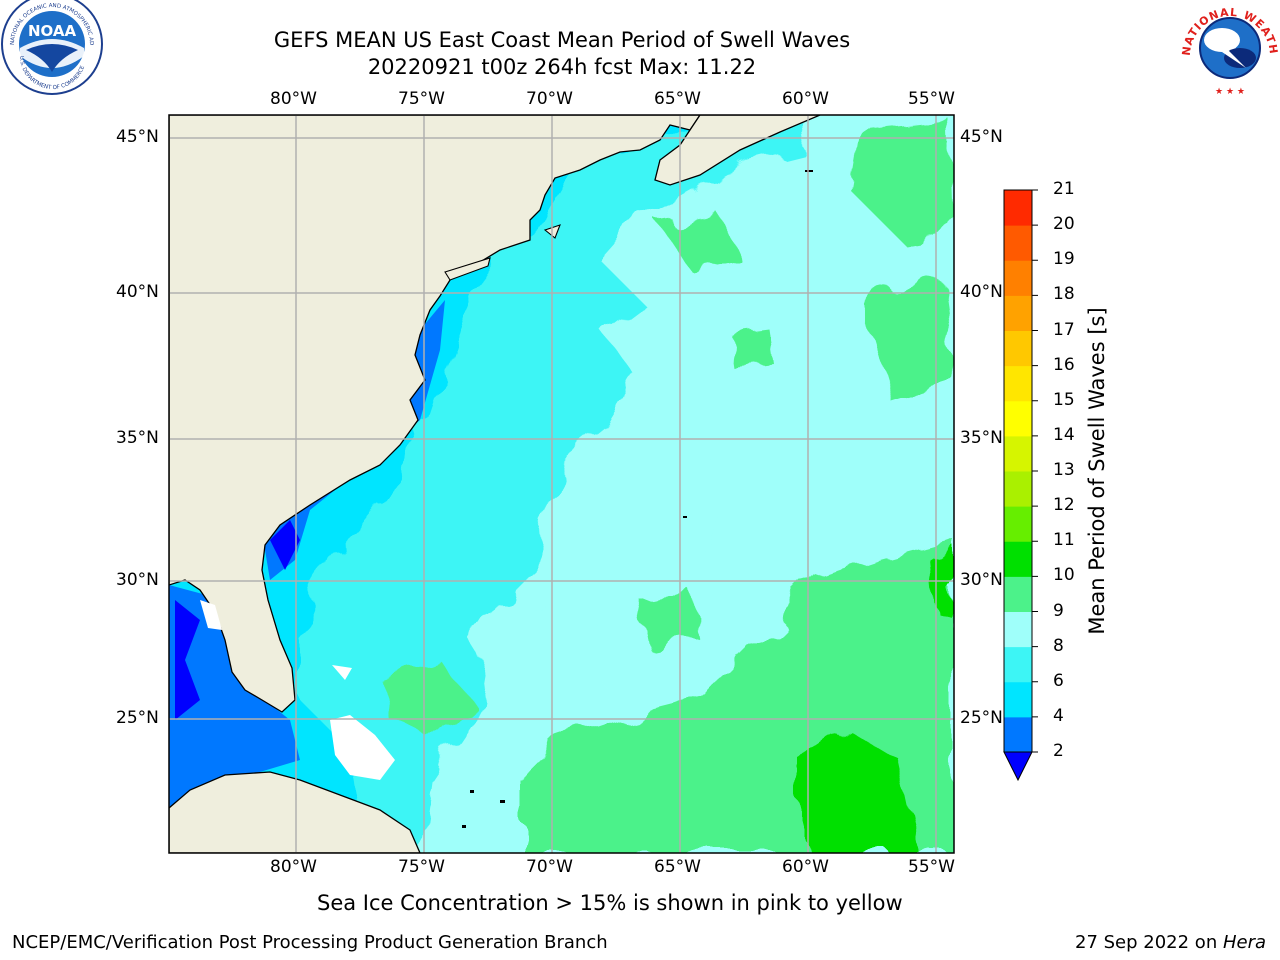  I want to click on footer-date-text: 27 Sep 2022 on, so click(1149, 942).